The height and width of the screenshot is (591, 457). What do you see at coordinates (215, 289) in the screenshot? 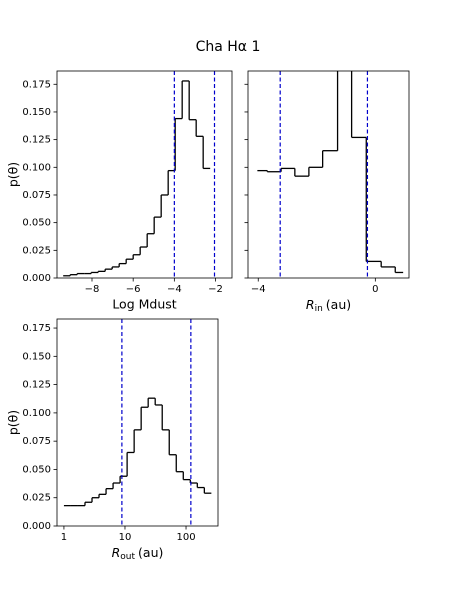
I see `x-tick-label: −2` at bounding box center [215, 289].